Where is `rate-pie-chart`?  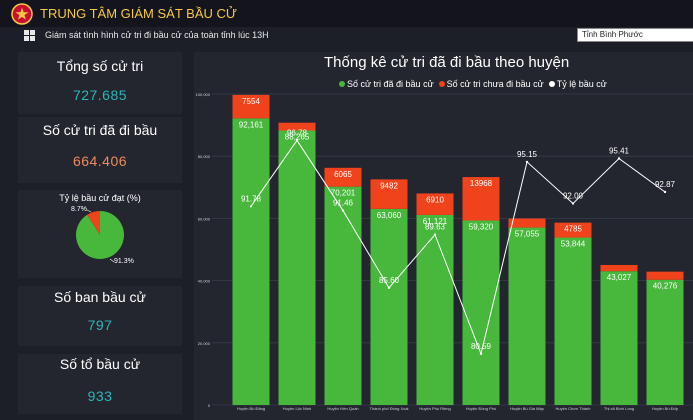 rate-pie-chart is located at coordinates (100, 236).